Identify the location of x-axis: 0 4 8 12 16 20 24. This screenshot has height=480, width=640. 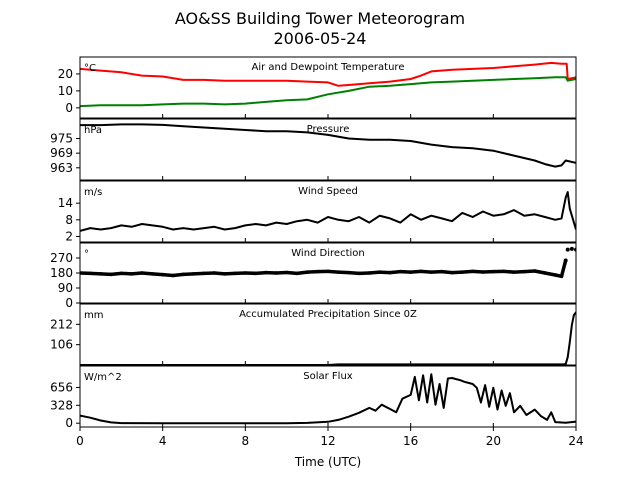
(330, 437).